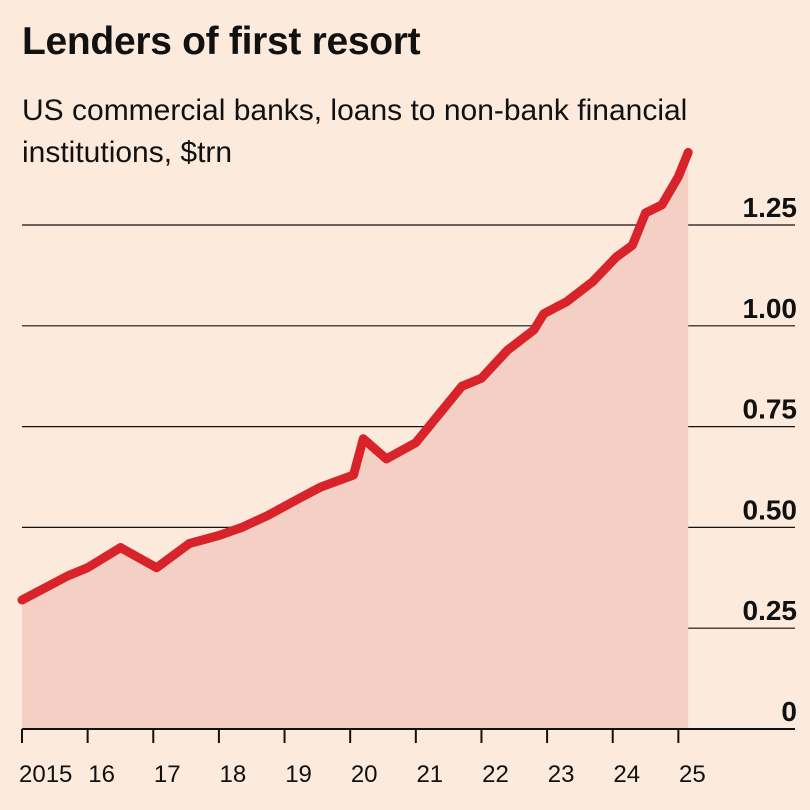 This screenshot has height=810, width=810. What do you see at coordinates (298, 774) in the screenshot?
I see `x-tick-label-4: 19` at bounding box center [298, 774].